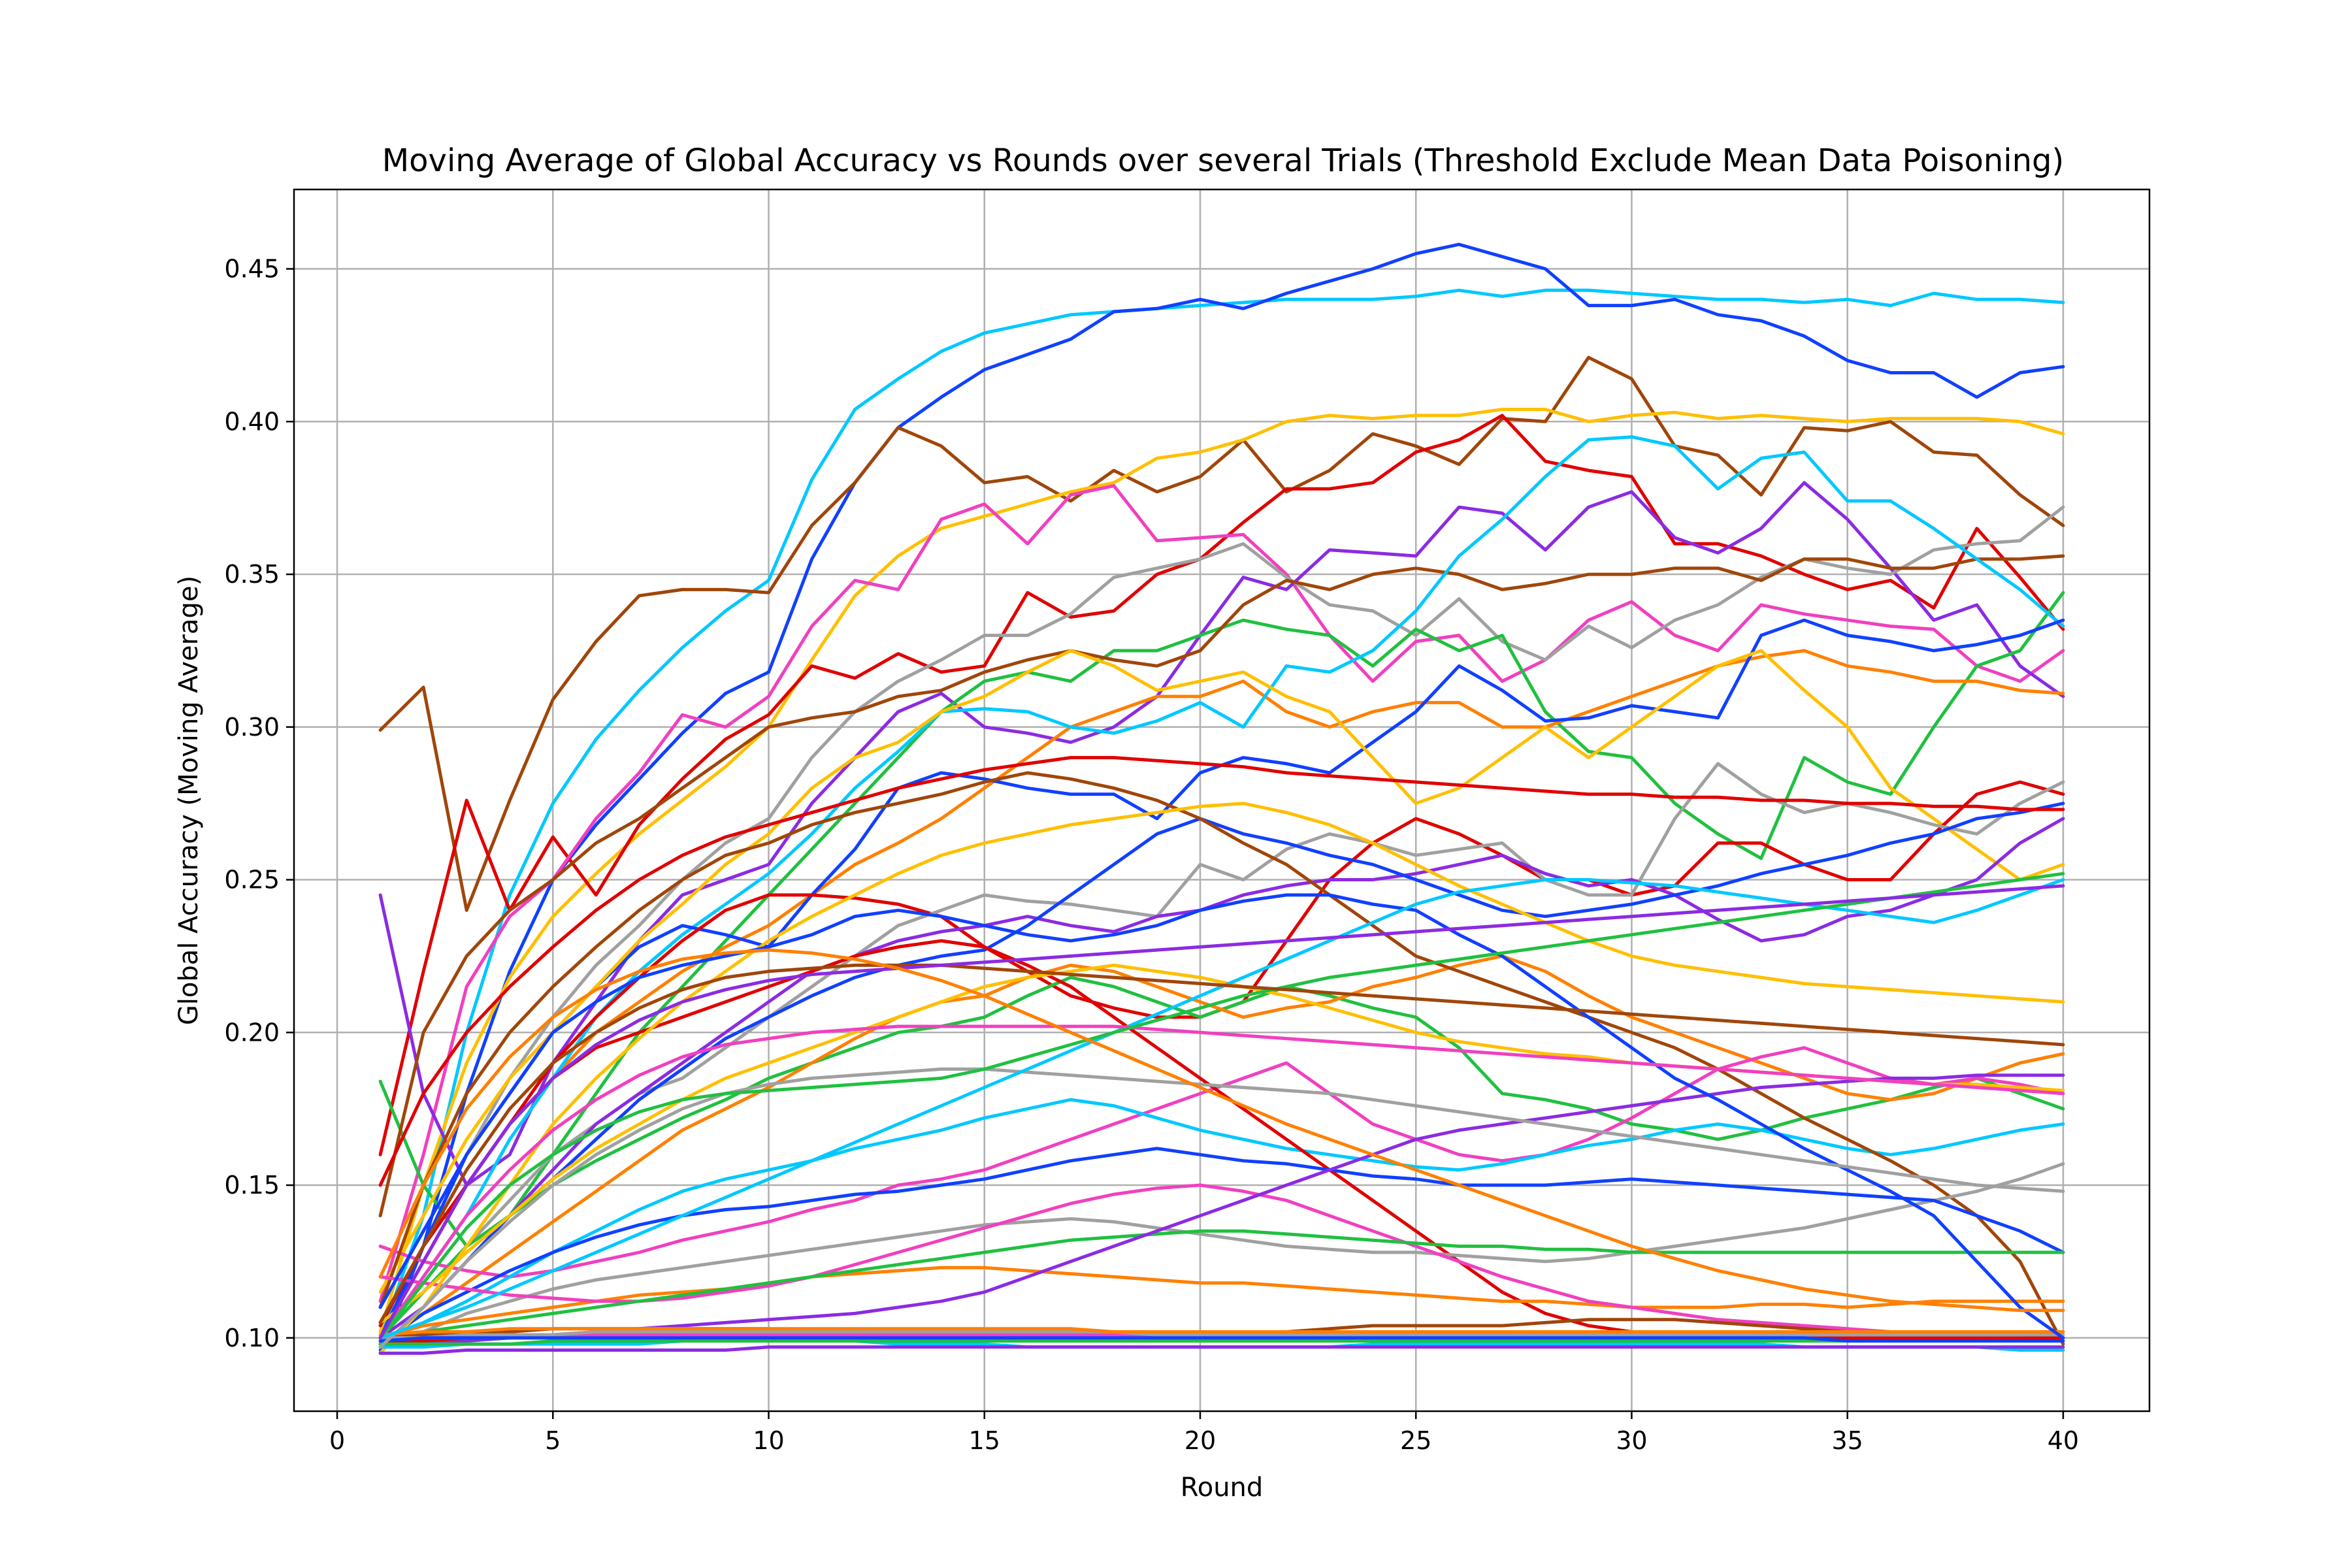 The height and width of the screenshot is (1568, 2352). What do you see at coordinates (1200, 1440) in the screenshot?
I see `x-tick-label: 20` at bounding box center [1200, 1440].